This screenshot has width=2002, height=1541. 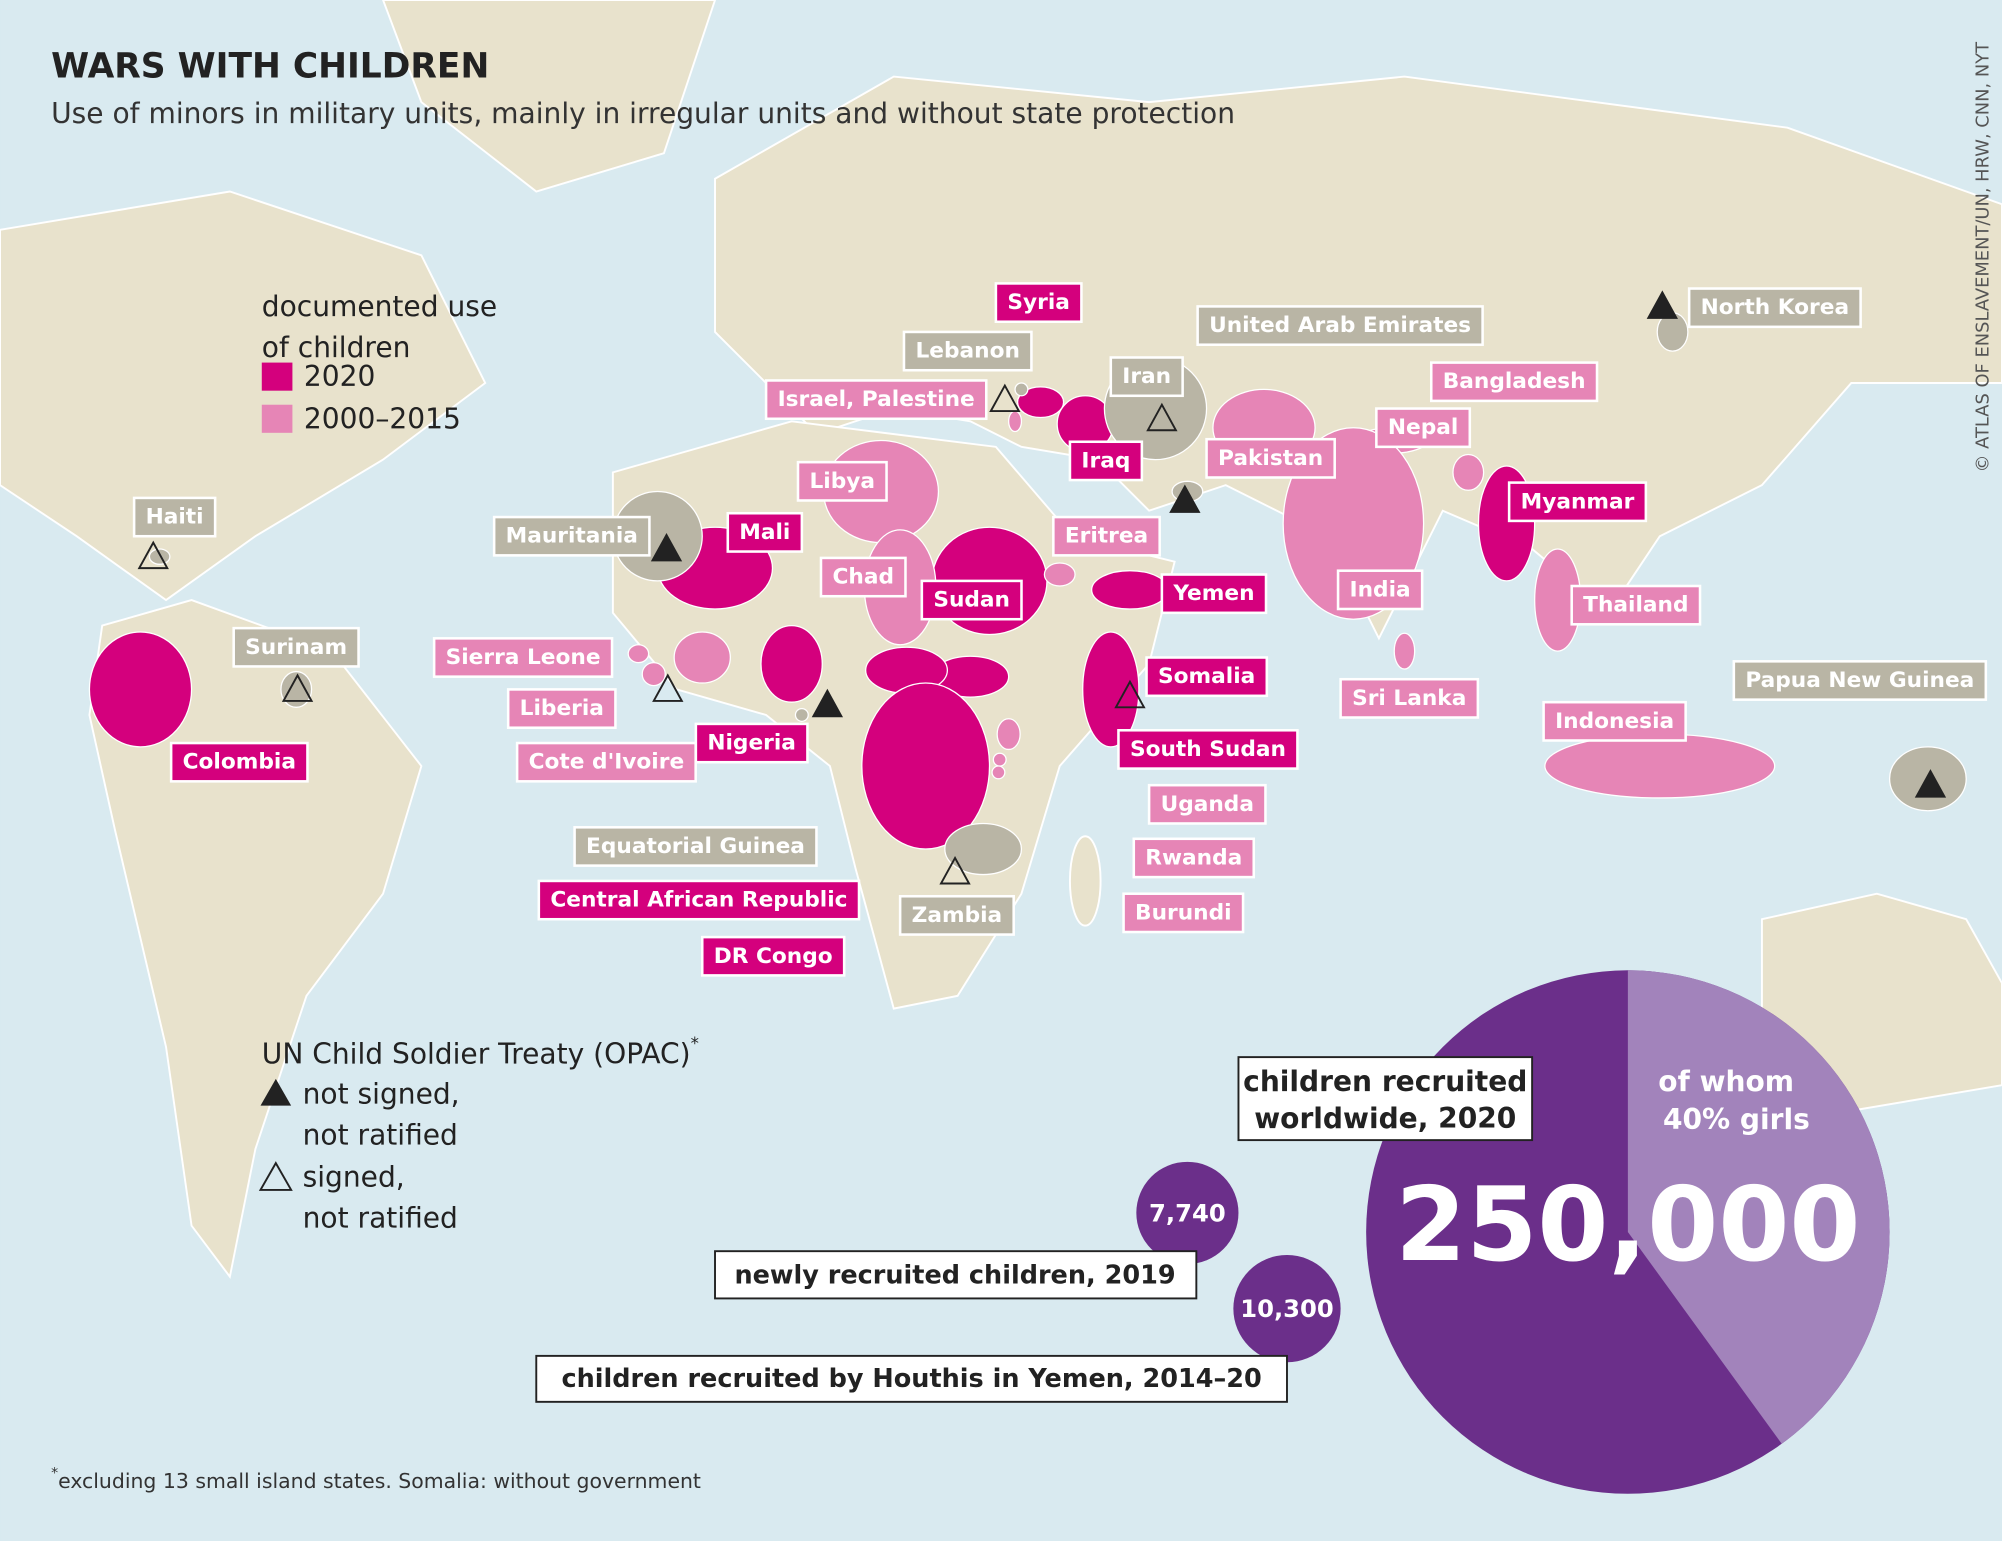 I want to click on pie-value: 250,000, so click(x=1627, y=1225).